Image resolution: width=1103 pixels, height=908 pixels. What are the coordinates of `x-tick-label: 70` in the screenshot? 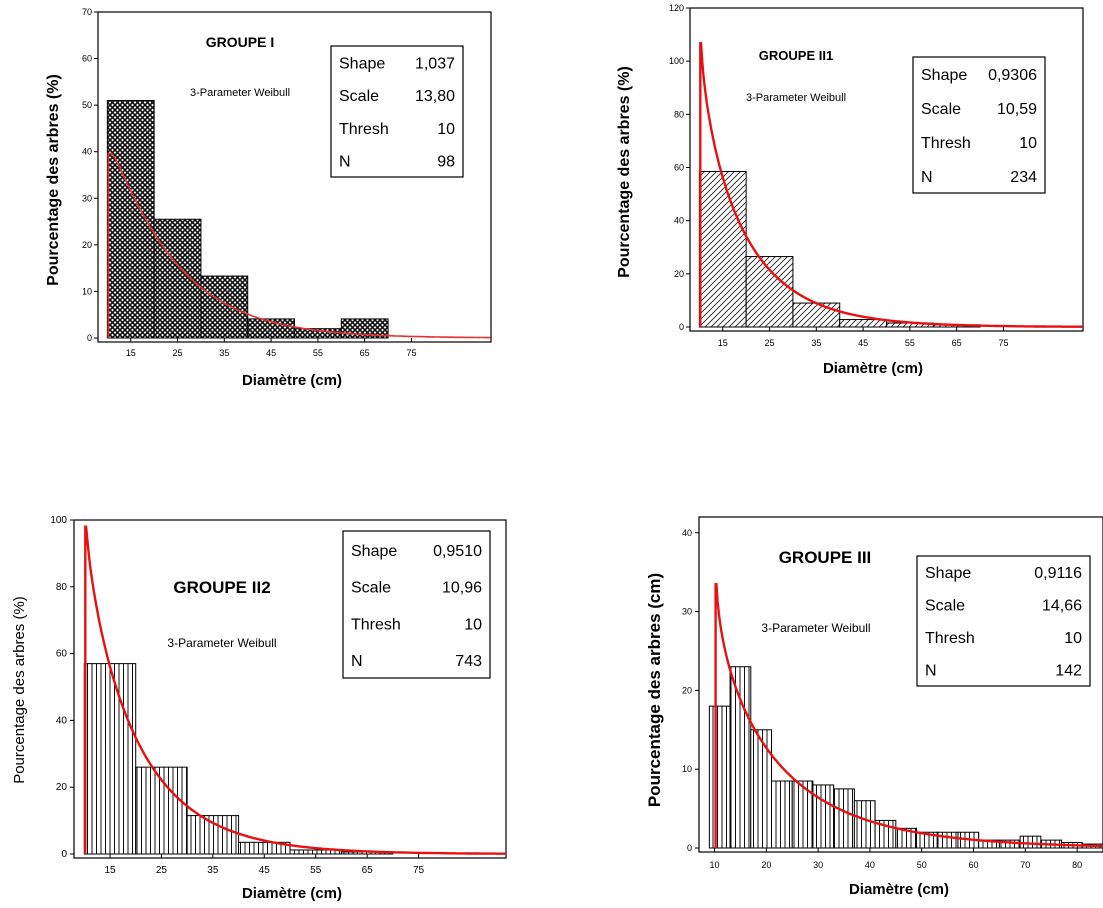 It's located at (1025, 865).